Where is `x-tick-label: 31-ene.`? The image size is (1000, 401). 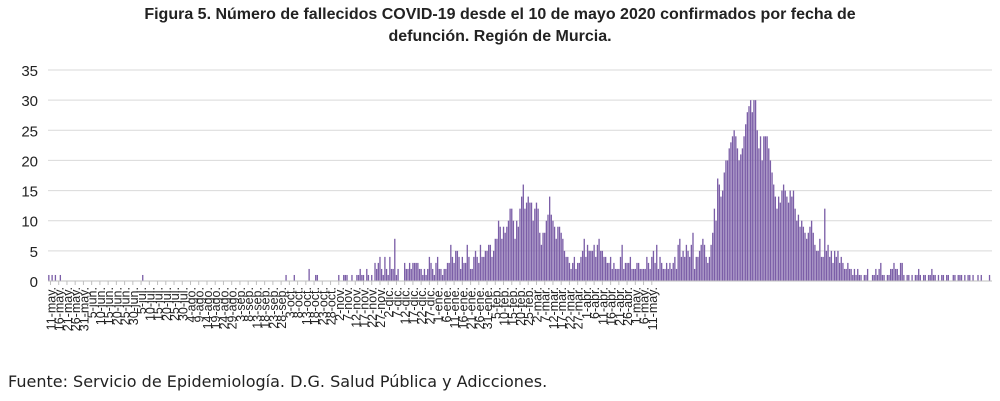 x-tick-label: 31-ene. is located at coordinates (488, 308).